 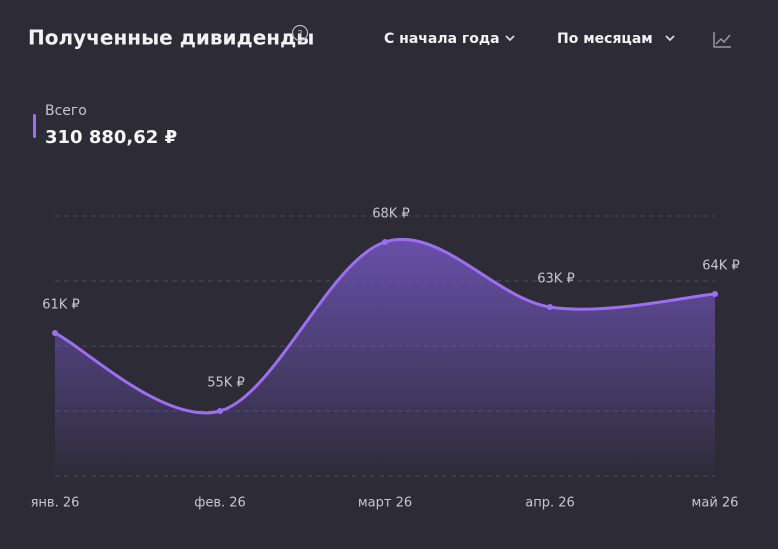 What do you see at coordinates (60, 305) in the screenshot?
I see `data-label: 61K ₽` at bounding box center [60, 305].